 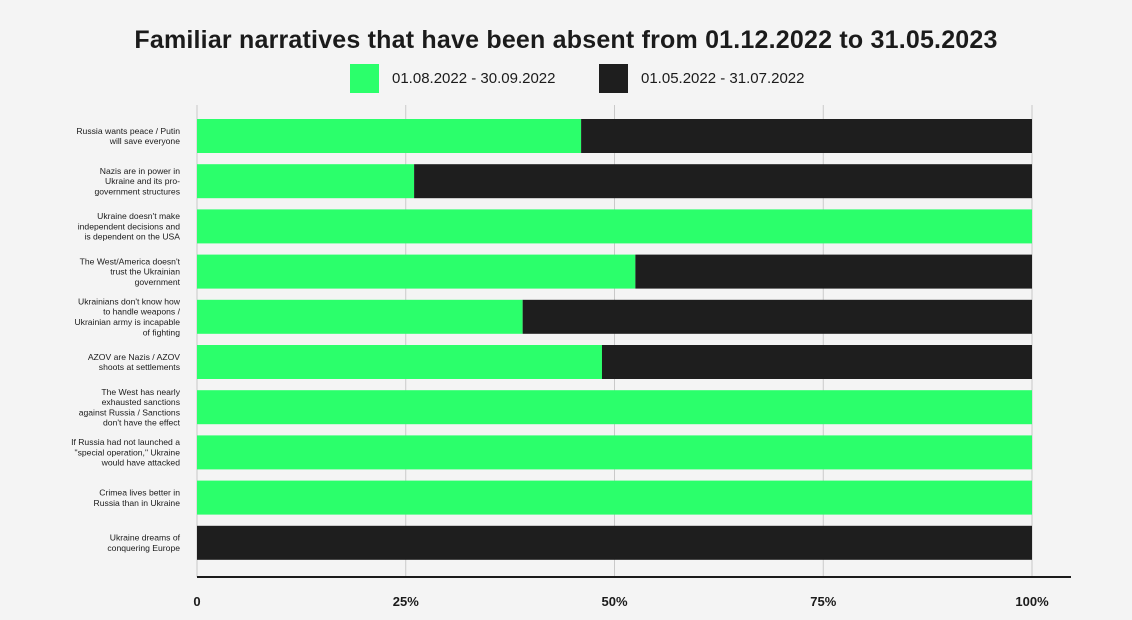 What do you see at coordinates (614, 601) in the screenshot?
I see `x-tick-label-2: 50%` at bounding box center [614, 601].